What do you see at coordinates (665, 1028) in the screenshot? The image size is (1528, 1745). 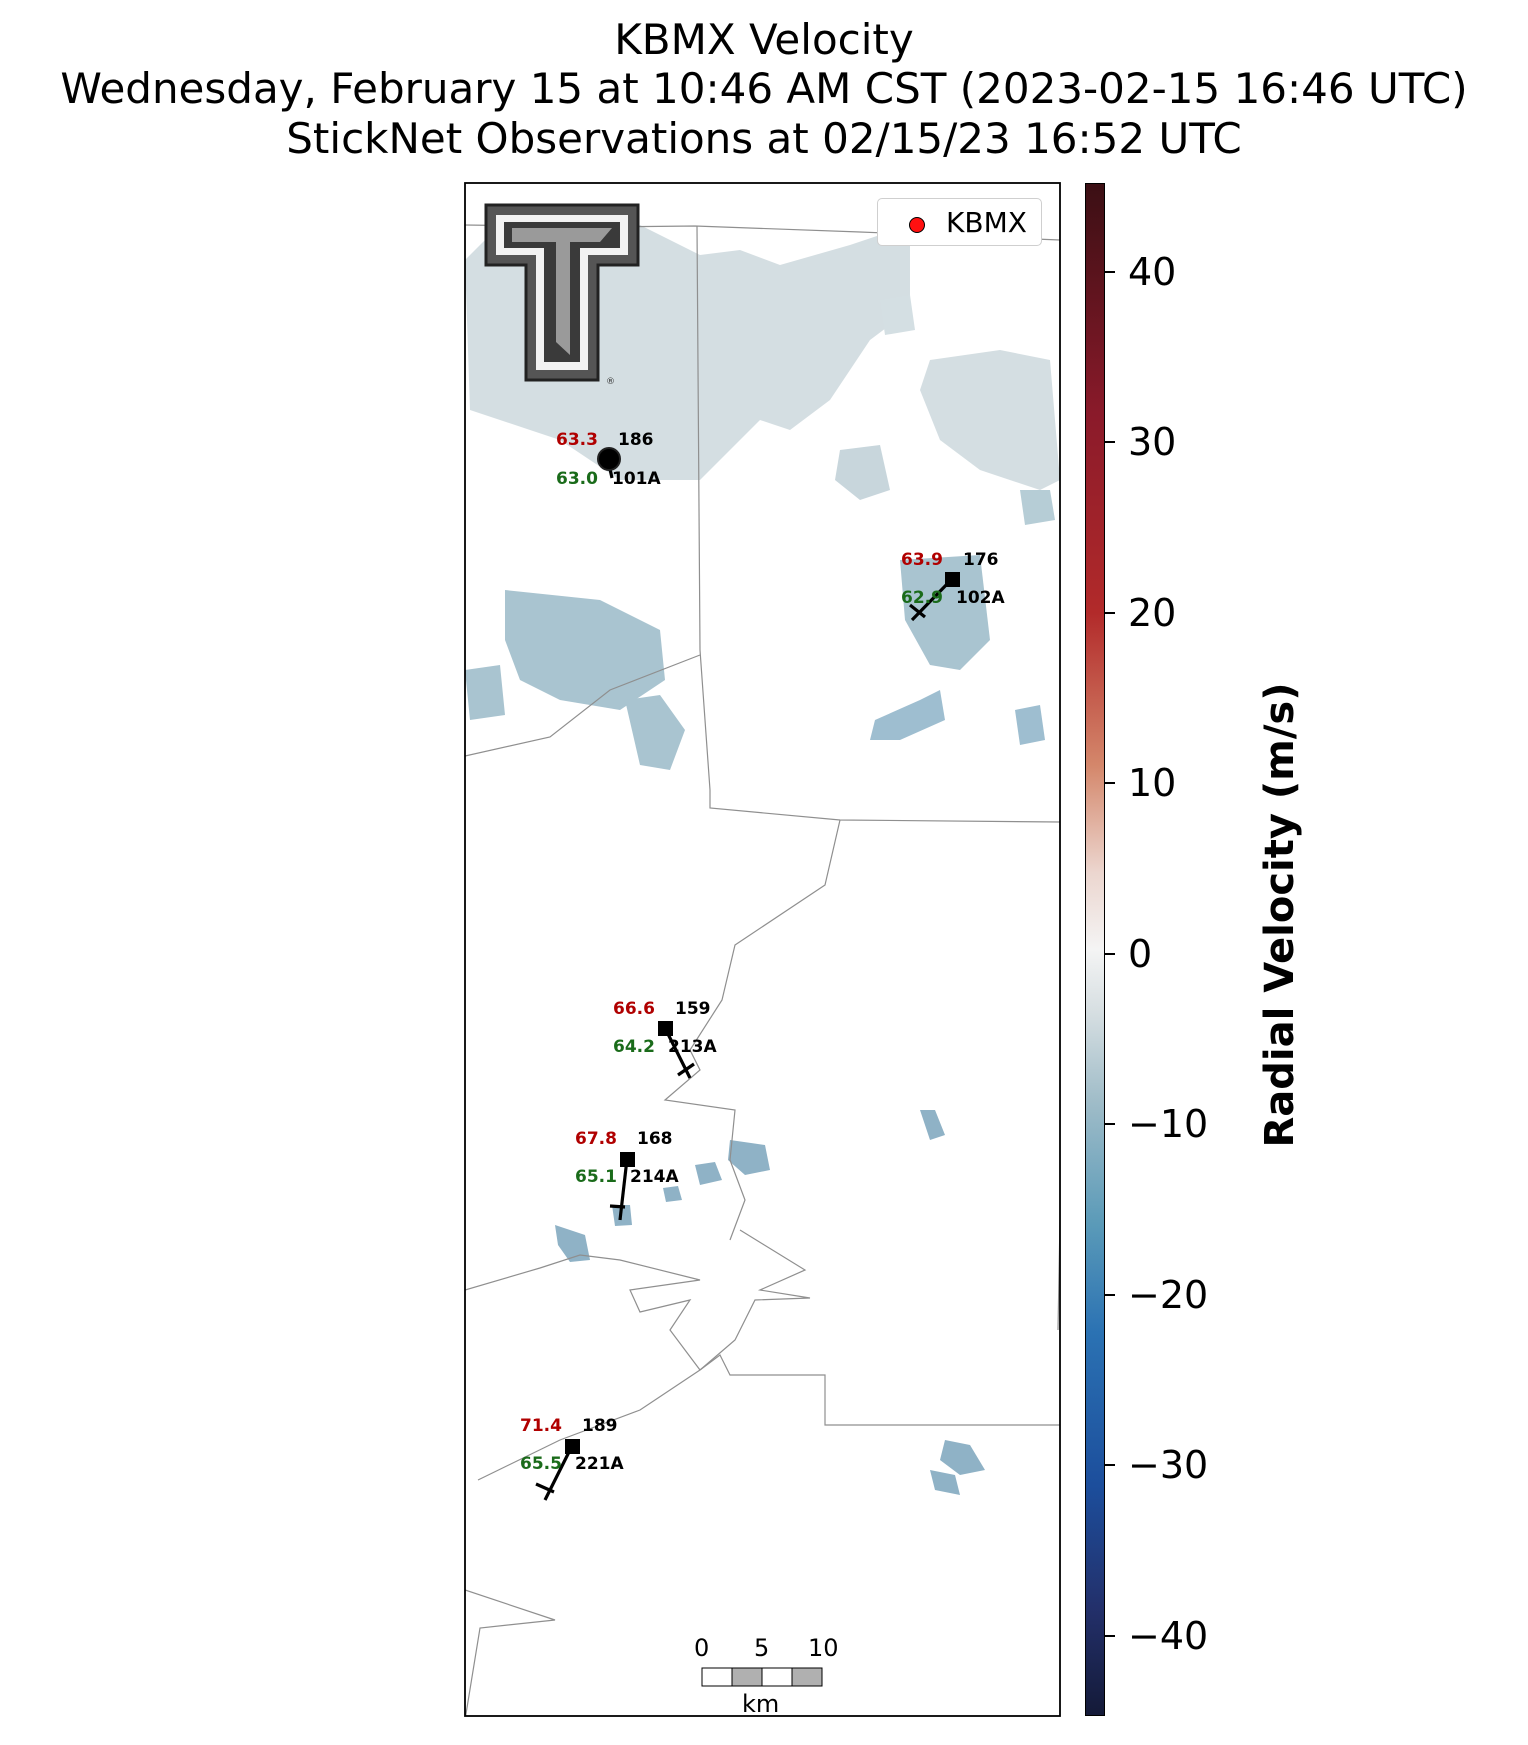 I see `station-marker-213A` at bounding box center [665, 1028].